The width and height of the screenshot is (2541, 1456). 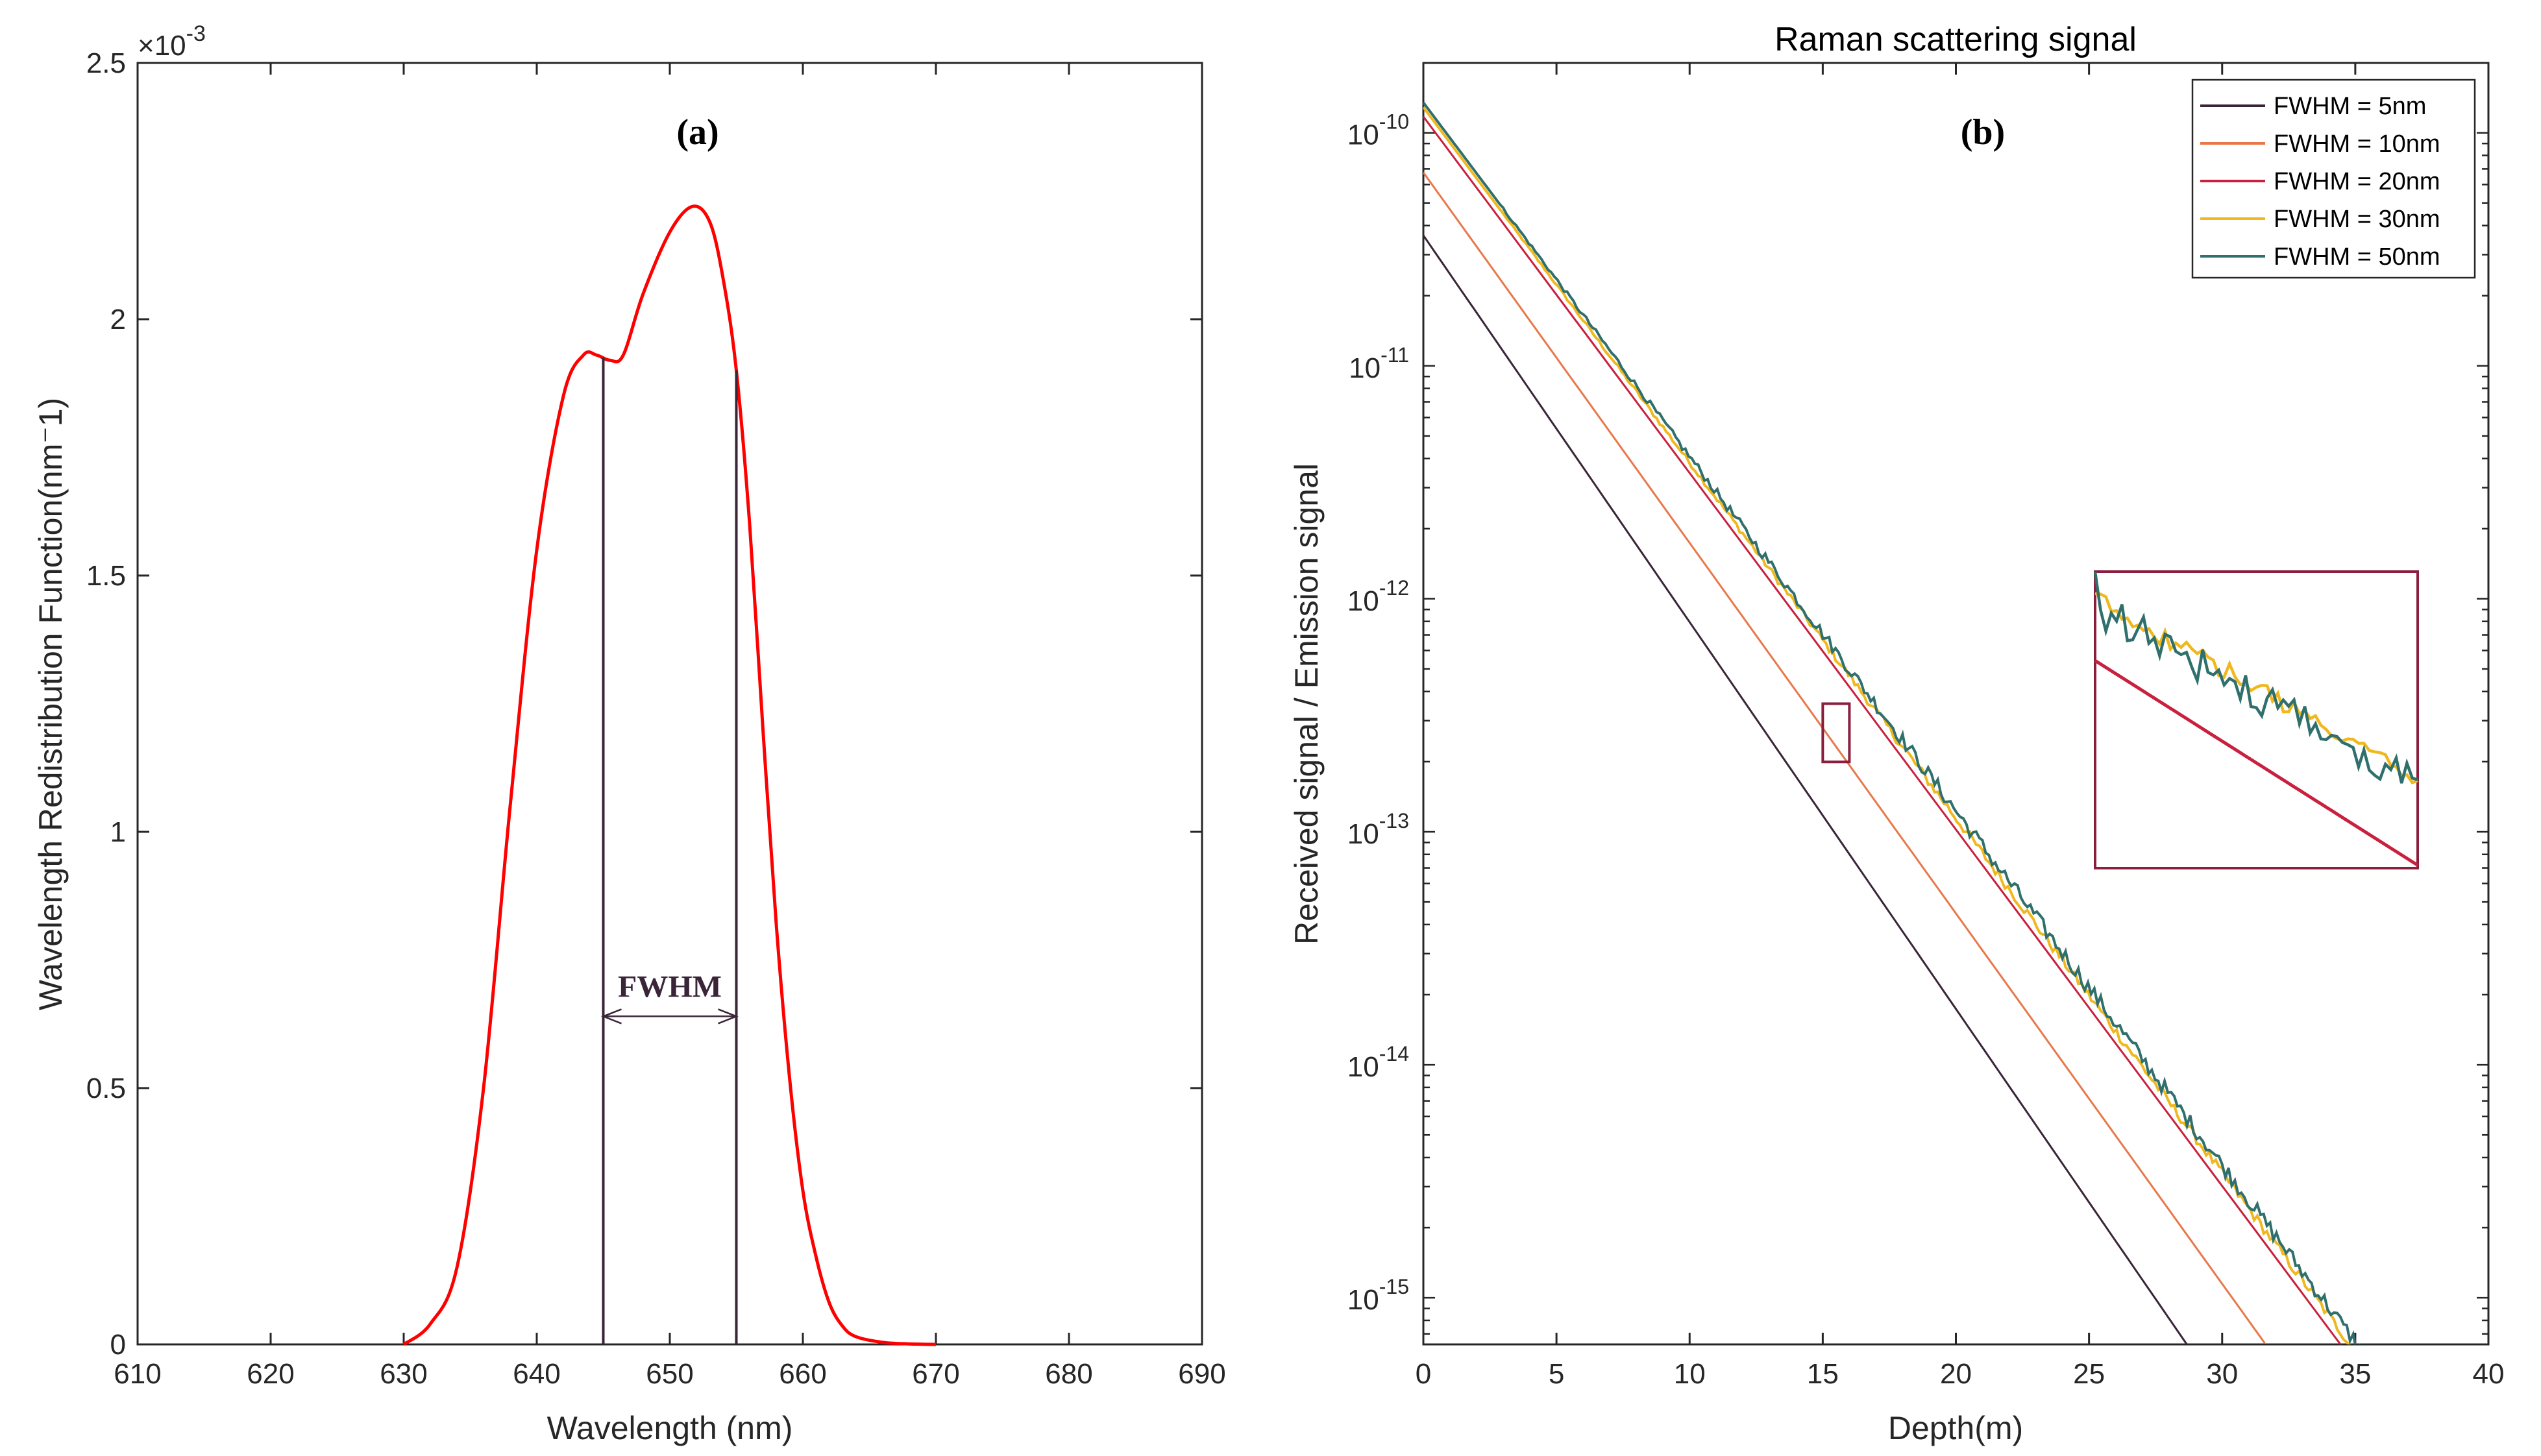 I want to click on x-tick-label: 10, so click(x=1690, y=1374).